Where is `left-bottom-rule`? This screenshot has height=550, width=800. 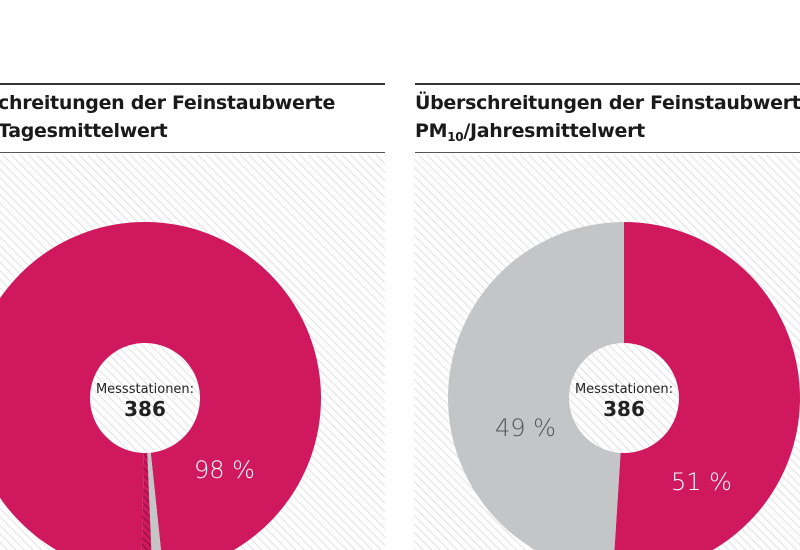
left-bottom-rule is located at coordinates (192, 152).